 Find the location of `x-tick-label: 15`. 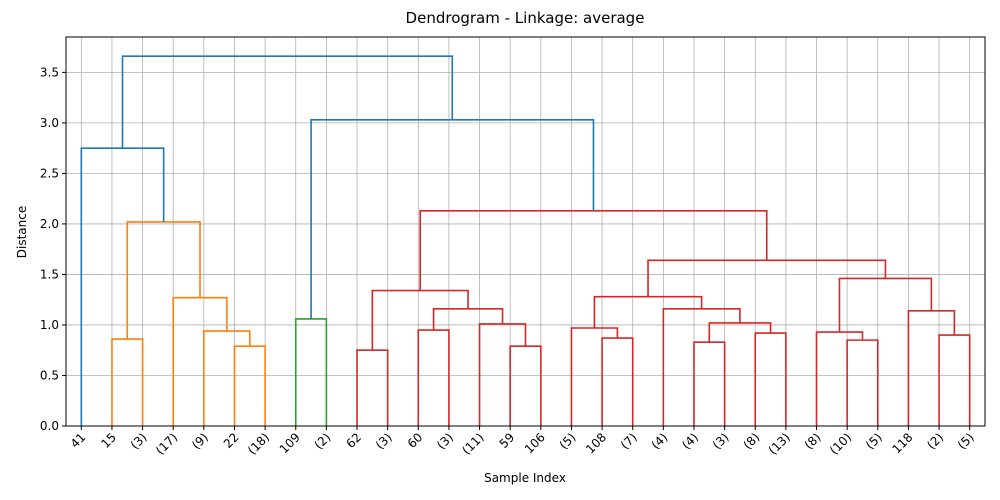

x-tick-label: 15 is located at coordinates (108, 440).